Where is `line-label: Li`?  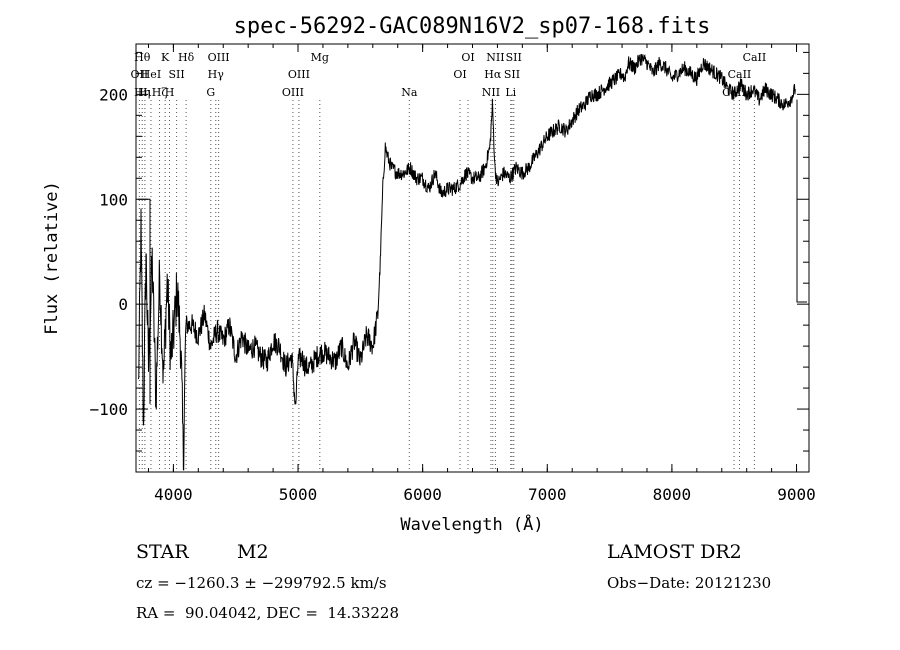
line-label: Li is located at coordinates (510, 92).